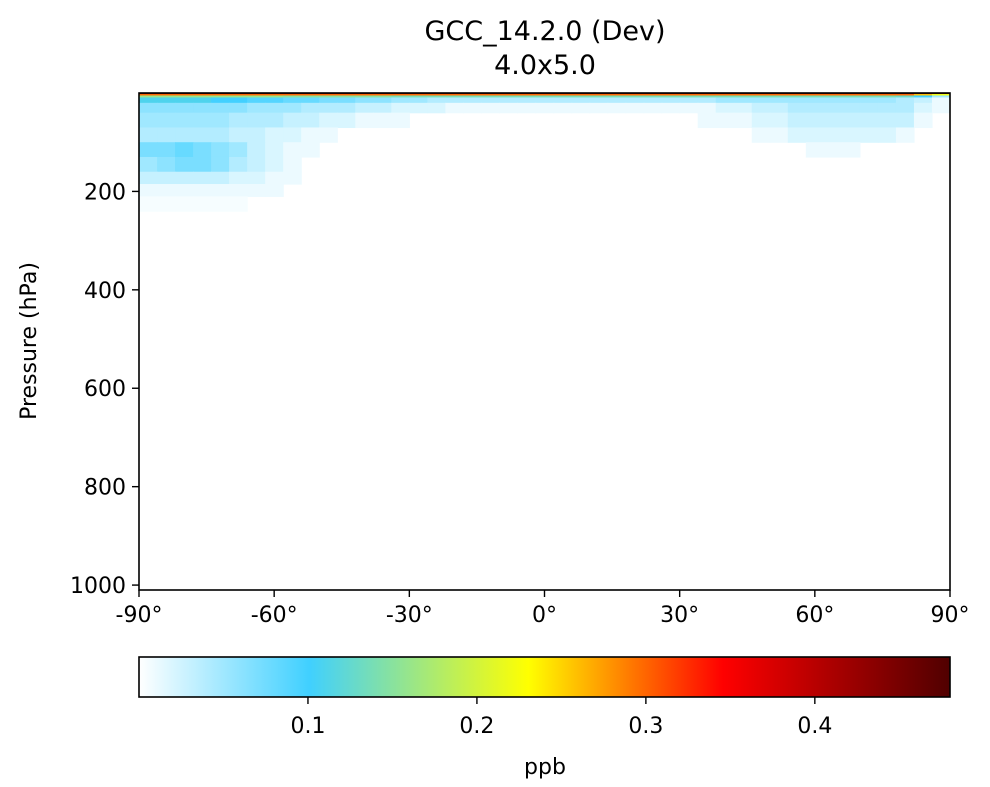  What do you see at coordinates (544, 152) in the screenshot?
I see `heatmap-cells` at bounding box center [544, 152].